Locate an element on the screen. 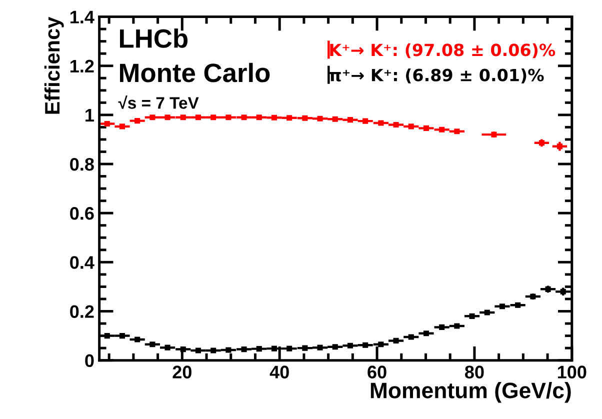 The width and height of the screenshot is (602, 419). y-tick-label: 1 is located at coordinates (90, 115).